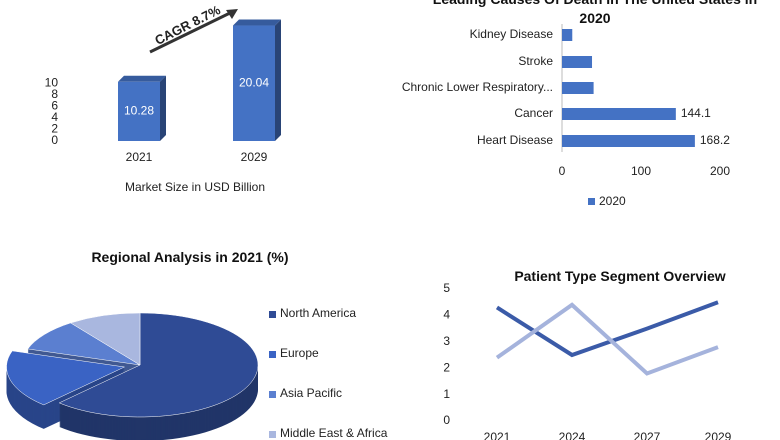 This screenshot has height=440, width=780. I want to click on legend-label: North America, so click(318, 313).